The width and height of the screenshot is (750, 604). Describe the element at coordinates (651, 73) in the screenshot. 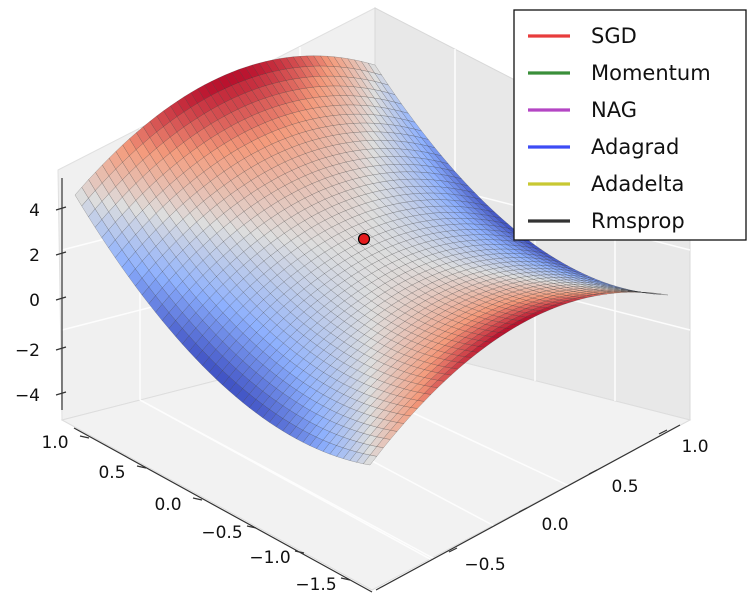

I see `legend-label: Momentum` at that location.